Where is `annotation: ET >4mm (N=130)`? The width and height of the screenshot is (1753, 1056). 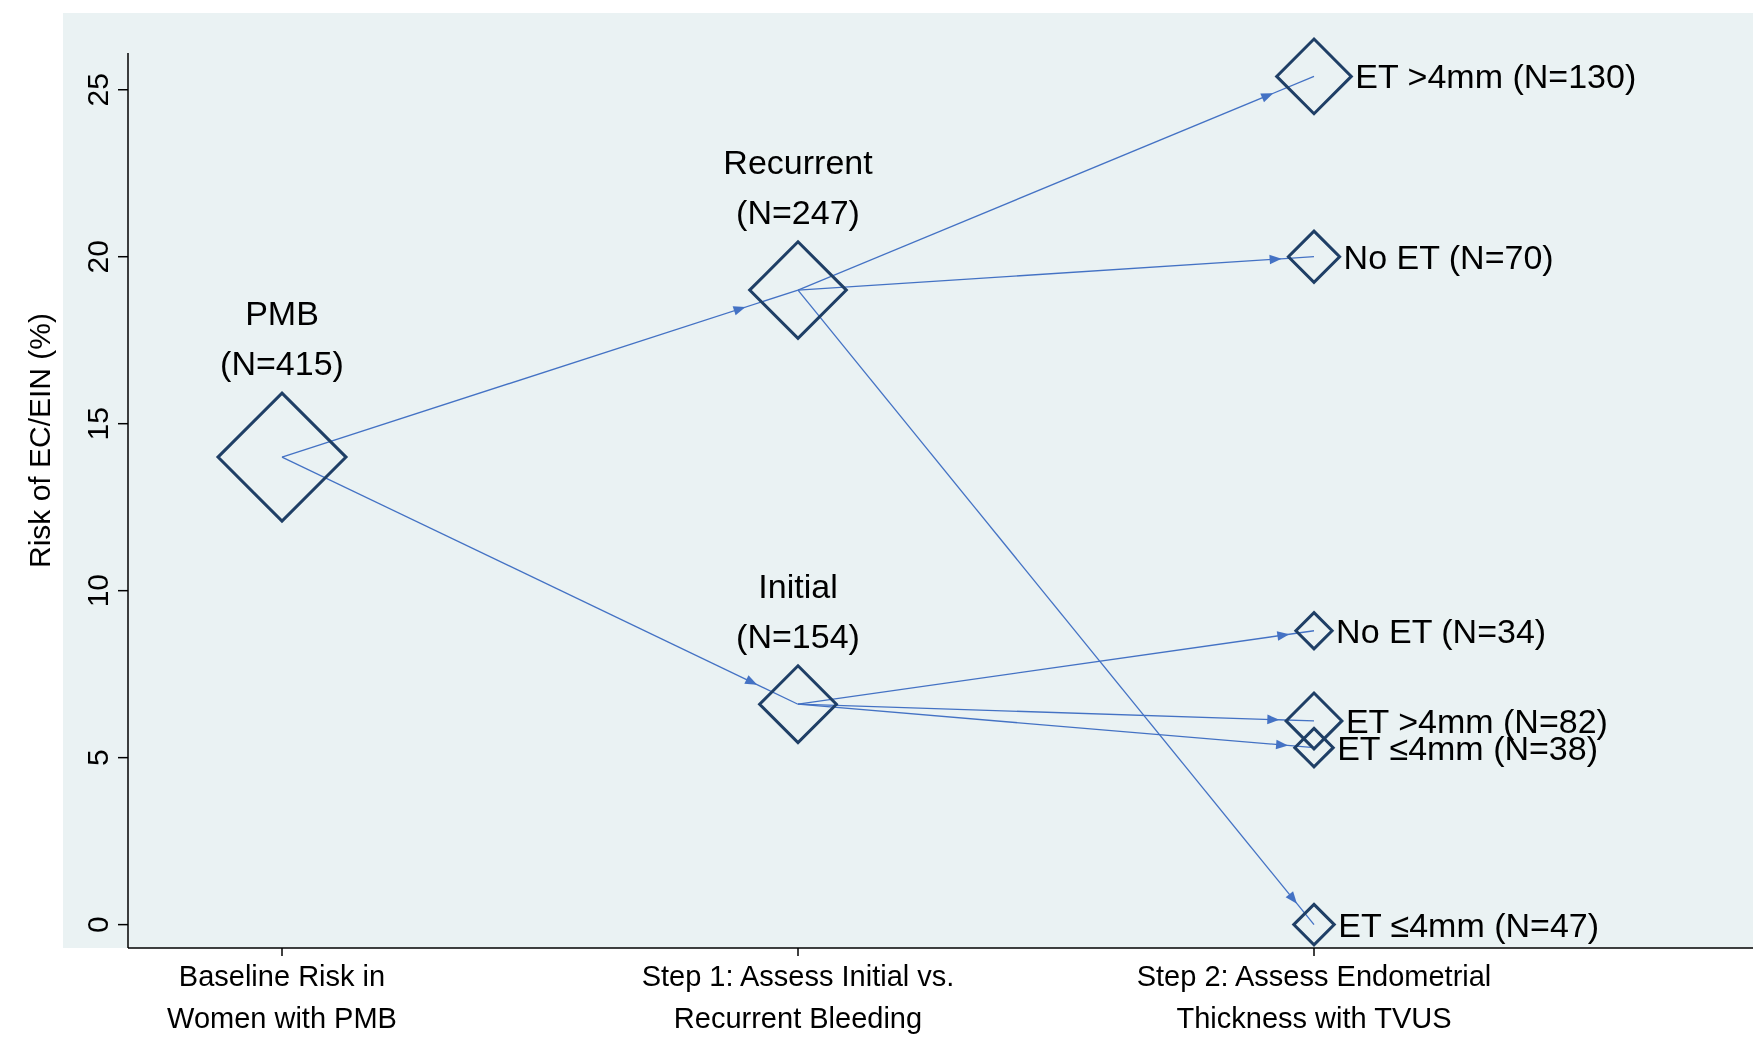
annotation: ET >4mm (N=130) is located at coordinates (1496, 76).